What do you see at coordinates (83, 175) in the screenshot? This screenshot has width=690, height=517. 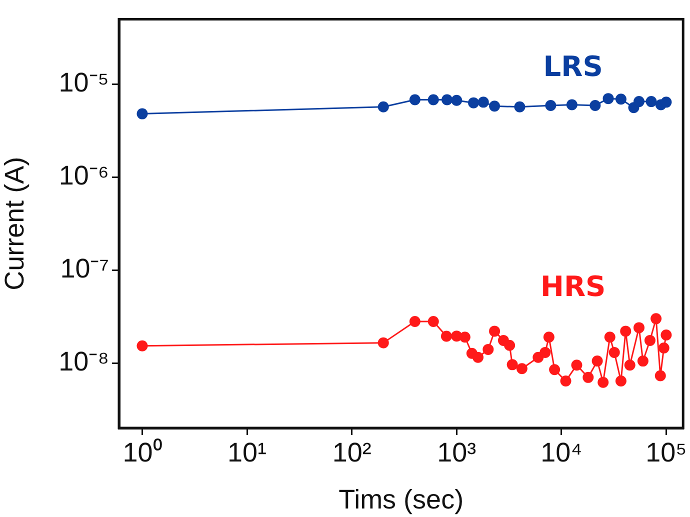 I see `y-tick-label: 10⁻⁶` at bounding box center [83, 175].